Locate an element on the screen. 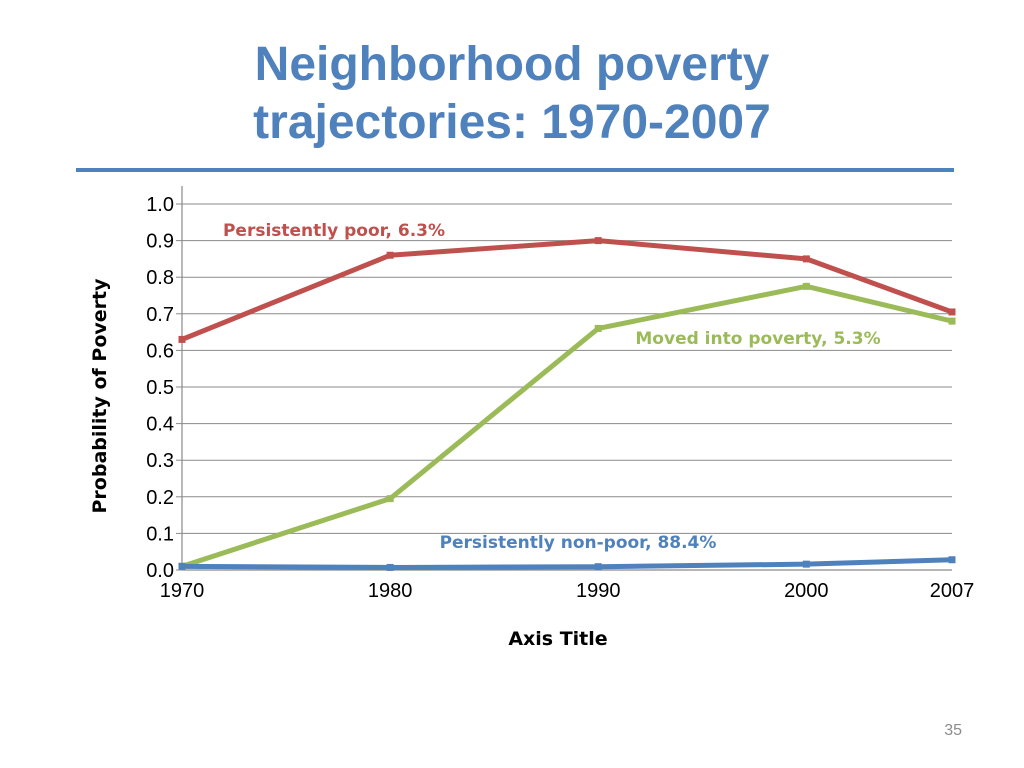 The height and width of the screenshot is (768, 1024). title-divider is located at coordinates (515, 170).